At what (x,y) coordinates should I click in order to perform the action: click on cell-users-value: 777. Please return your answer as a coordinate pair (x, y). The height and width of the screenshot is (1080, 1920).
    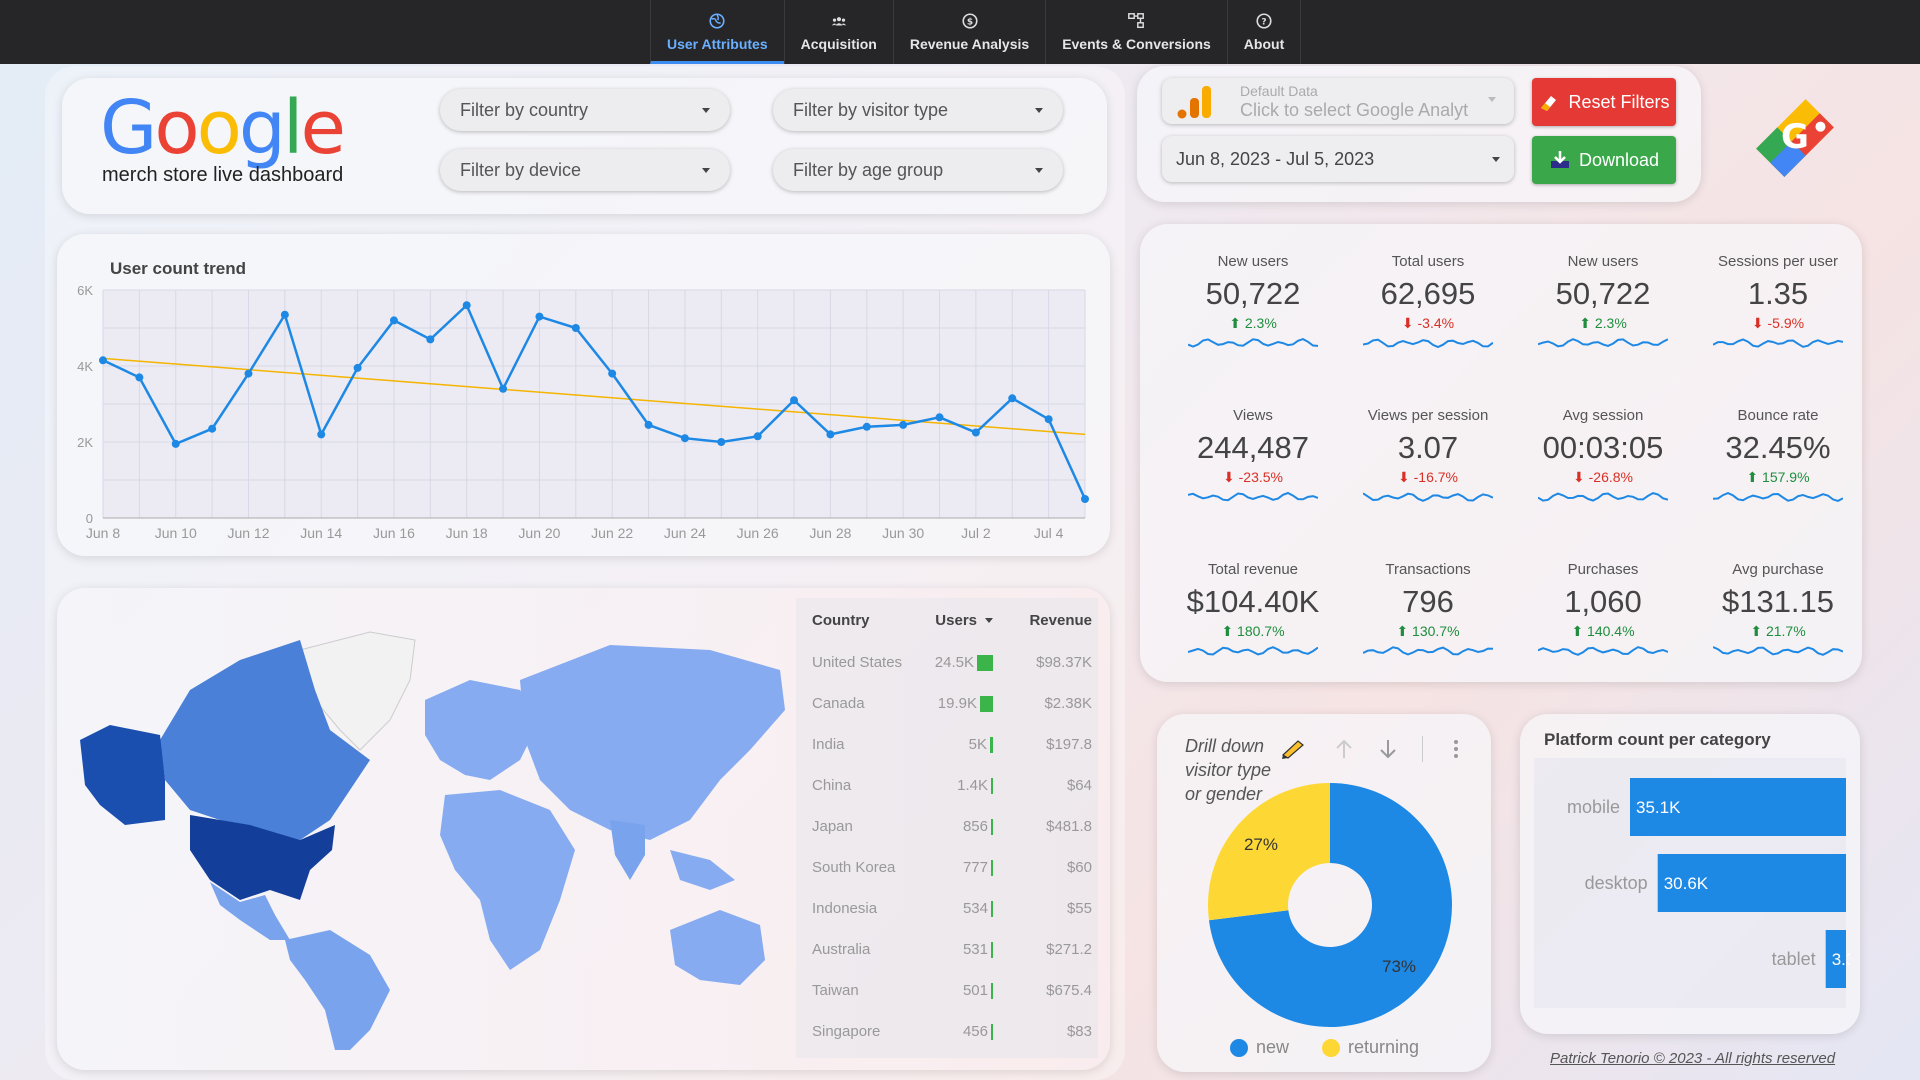
    Looking at the image, I should click on (975, 867).